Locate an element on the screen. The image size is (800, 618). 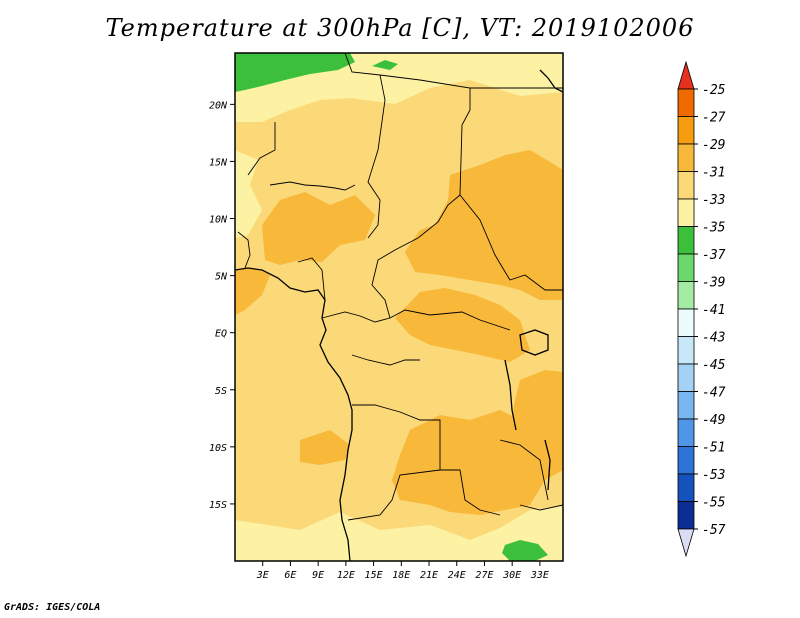
grads-credit: GrADS: IGES/COLA is located at coordinates (52, 607).